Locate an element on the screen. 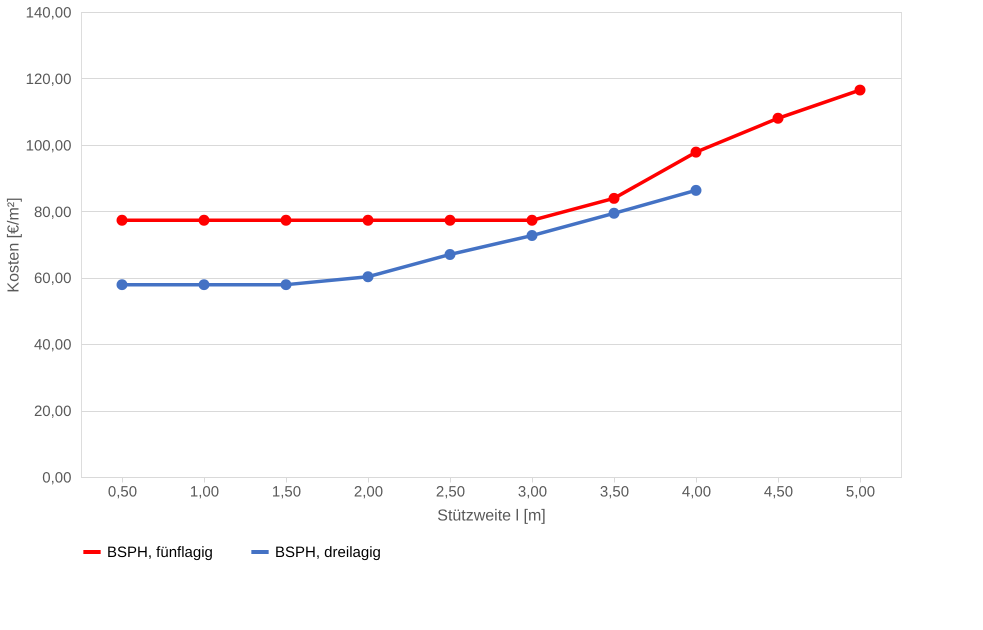 This screenshot has height=630, width=983. x-tick-label: 4,50 is located at coordinates (779, 492).